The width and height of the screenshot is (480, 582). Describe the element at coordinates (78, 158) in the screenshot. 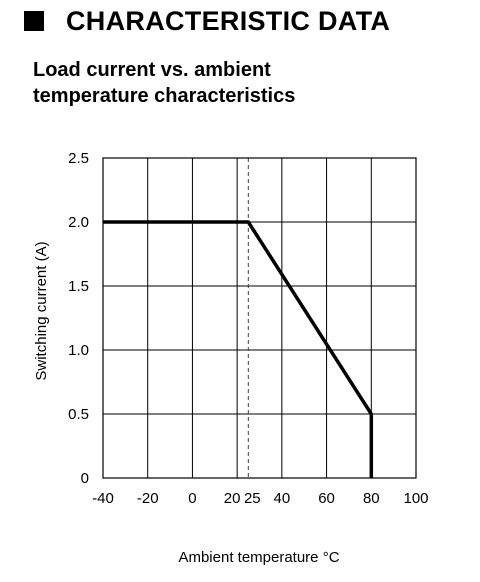

I see `y-tick-label: 2.5` at that location.